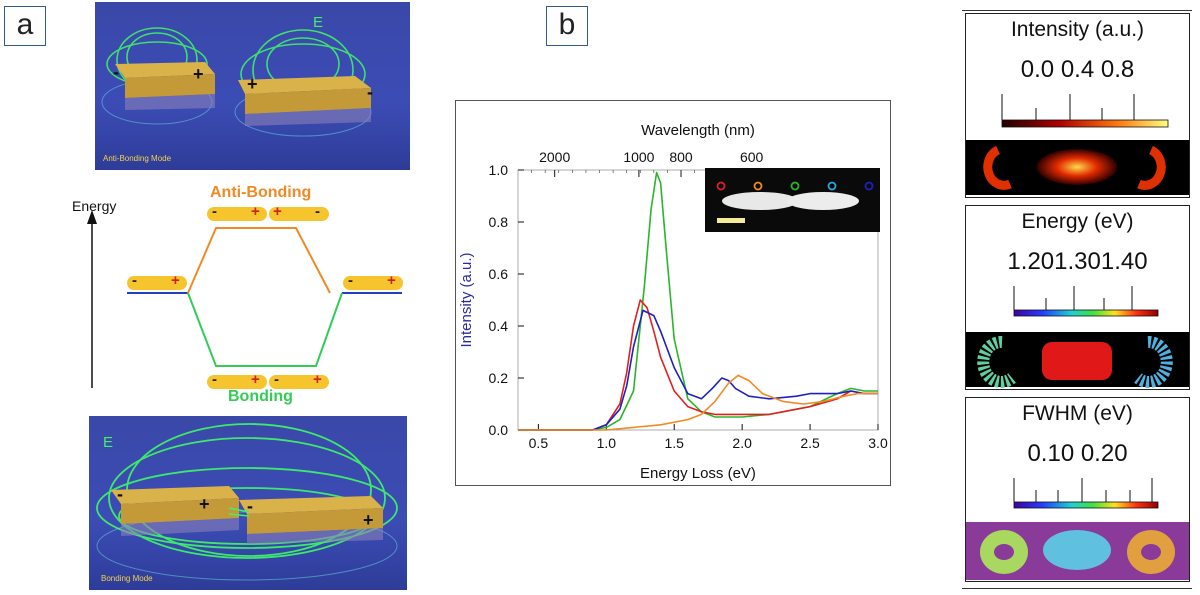  What do you see at coordinates (120, 494) in the screenshot?
I see `rod3-minus: -` at bounding box center [120, 494].